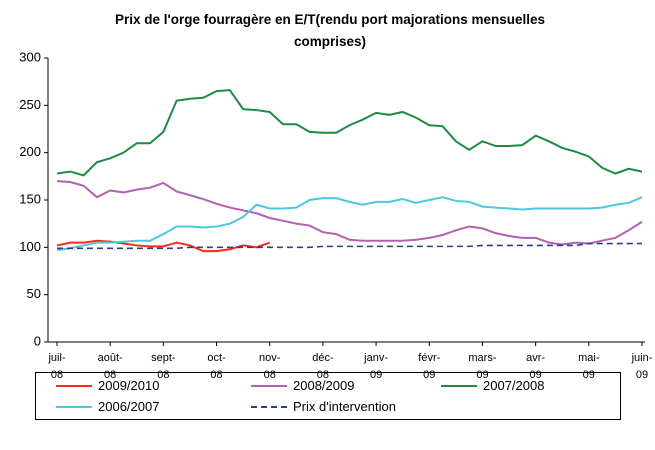  What do you see at coordinates (30, 104) in the screenshot?
I see `y-tick-label: 250` at bounding box center [30, 104].